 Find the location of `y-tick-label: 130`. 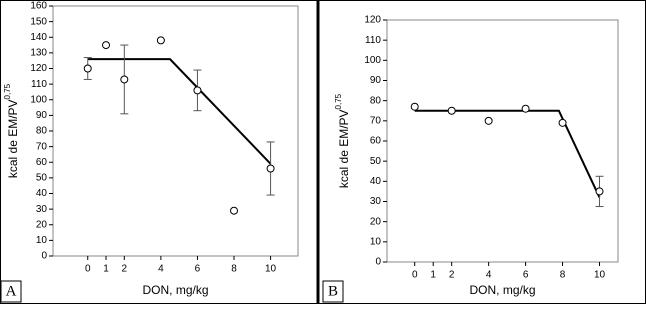

y-tick-label: 130 is located at coordinates (38, 53).